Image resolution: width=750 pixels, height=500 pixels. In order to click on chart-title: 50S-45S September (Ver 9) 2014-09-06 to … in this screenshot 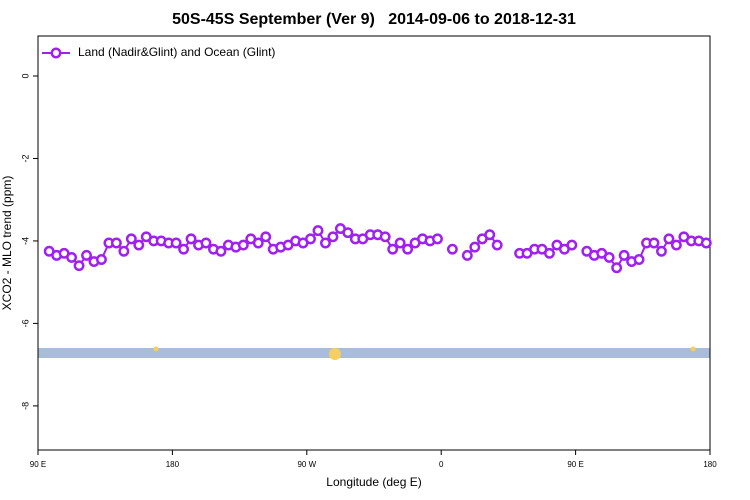, I will do `click(374, 19)`.